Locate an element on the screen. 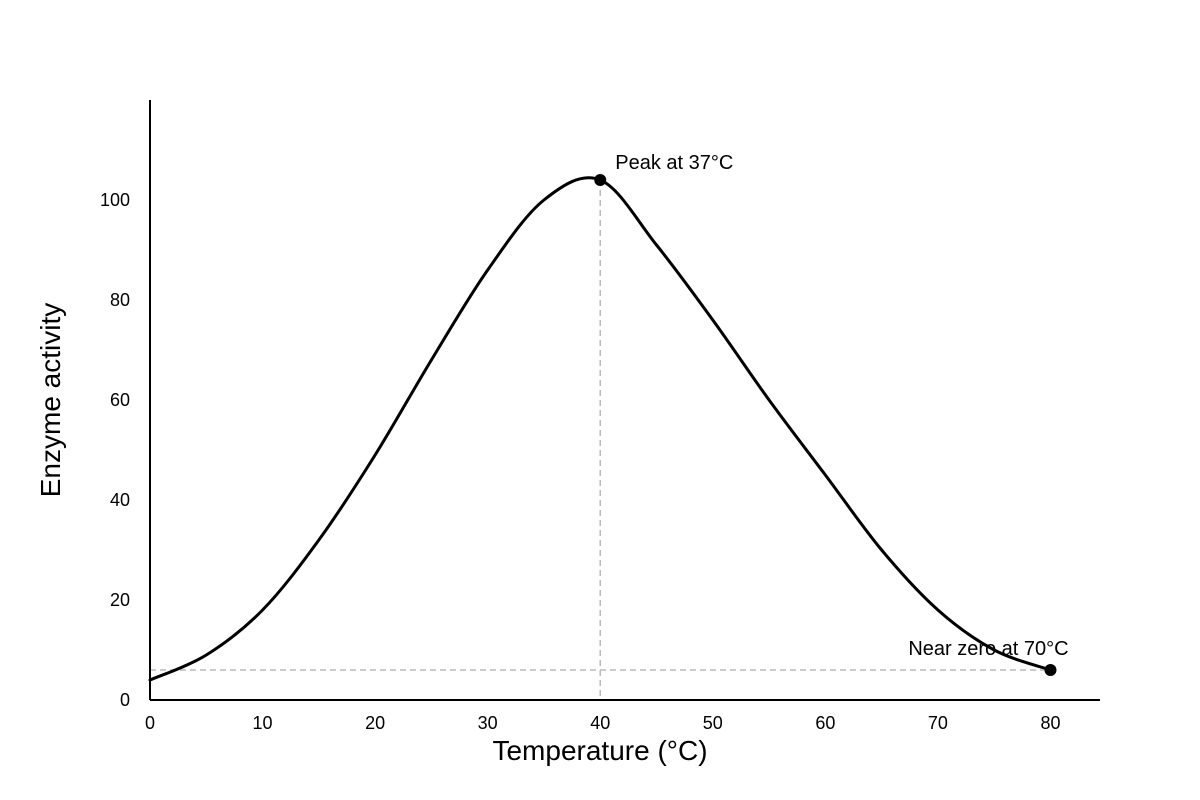 The width and height of the screenshot is (1200, 800). peak-marker is located at coordinates (600, 180).